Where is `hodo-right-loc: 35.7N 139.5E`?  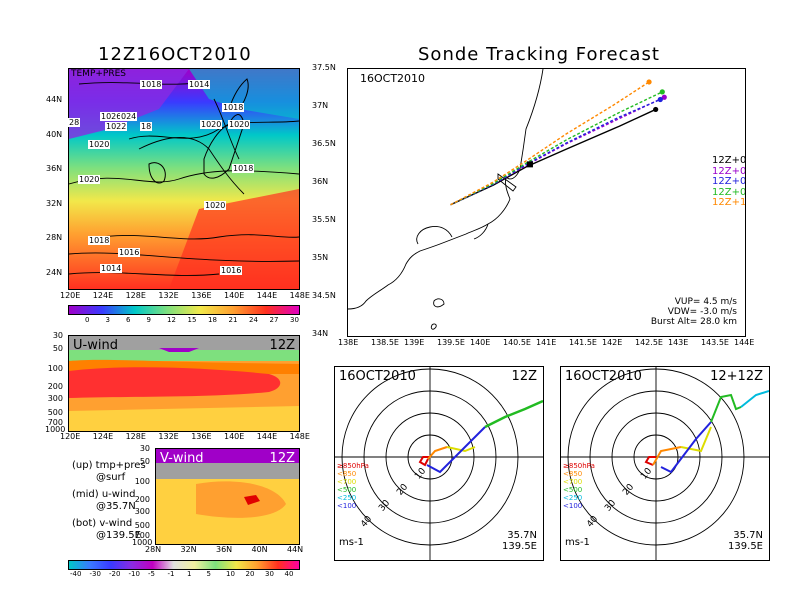
hodo-right-loc: 35.7N 139.5E is located at coordinates (745, 541).